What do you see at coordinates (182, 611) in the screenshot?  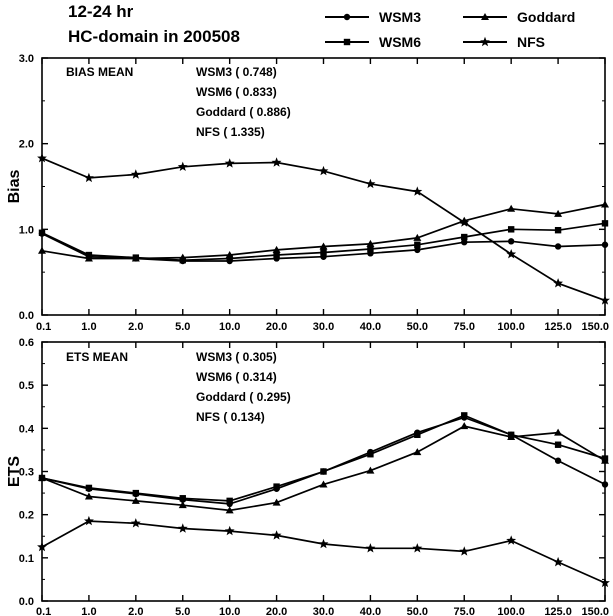 I see `panel2-xtick-label: 5.0` at bounding box center [182, 611].